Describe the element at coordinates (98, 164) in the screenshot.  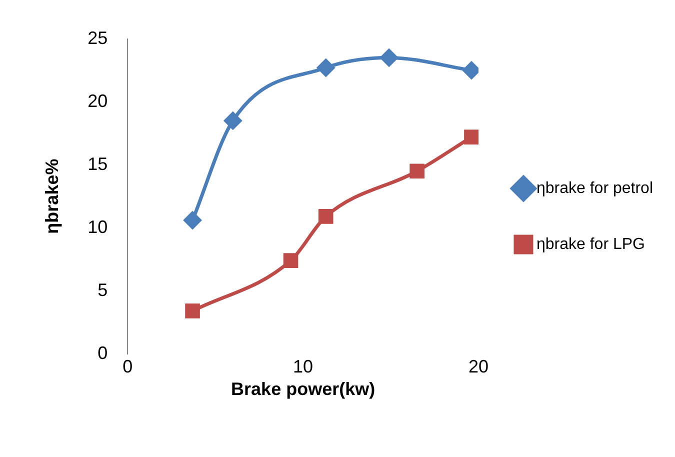
I see `y-tick-label: 15` at that location.